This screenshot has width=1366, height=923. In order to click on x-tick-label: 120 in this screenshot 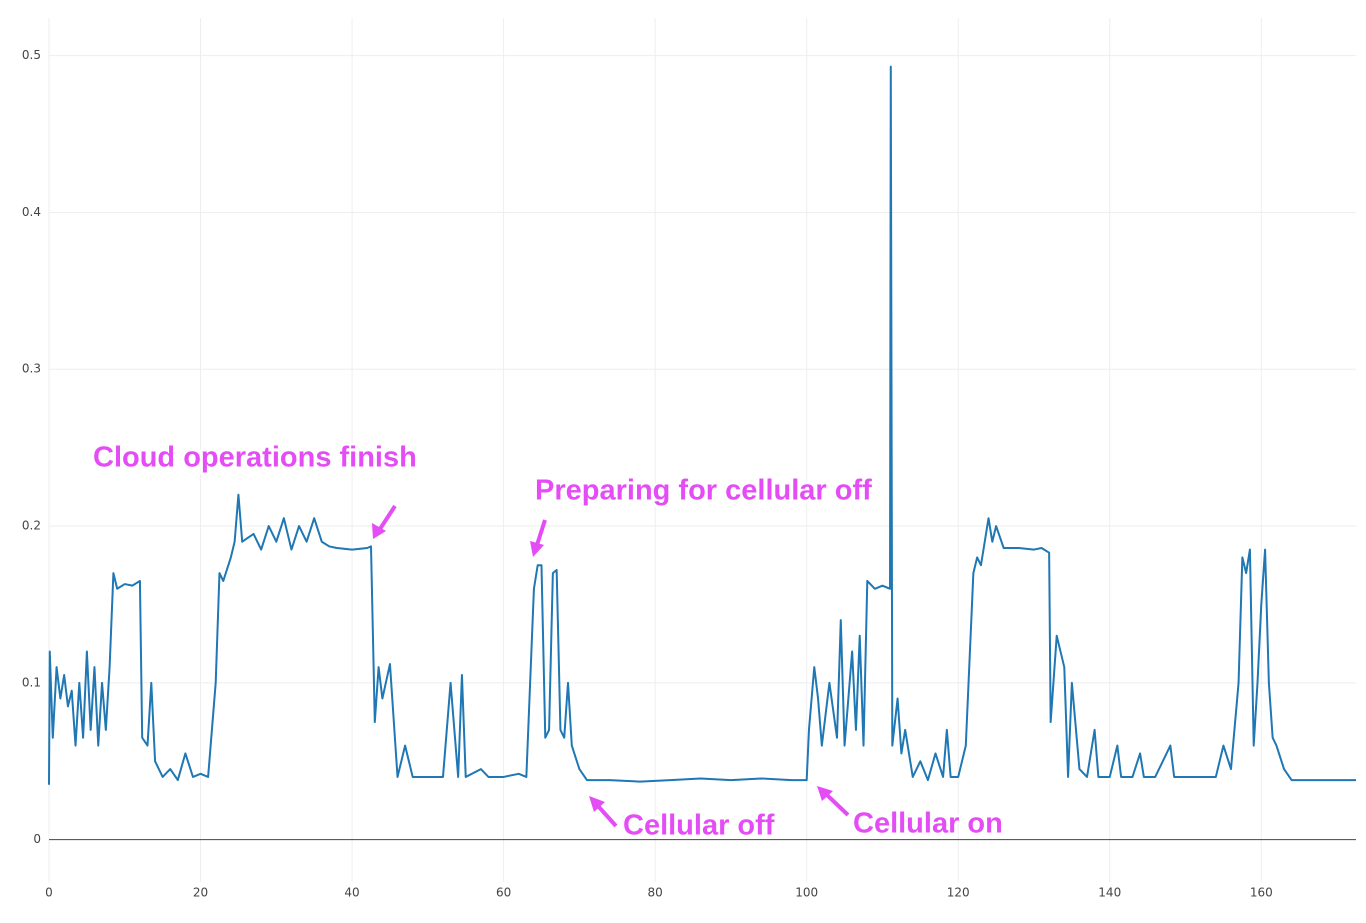, I will do `click(958, 893)`.